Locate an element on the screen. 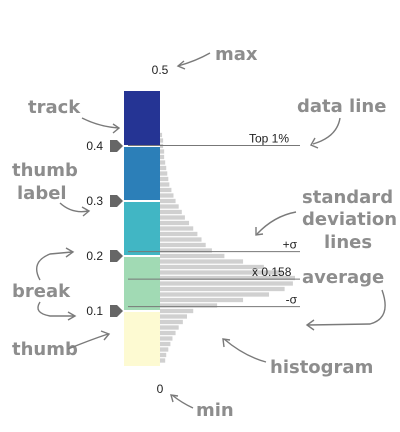  track-annotation: track is located at coordinates (54, 107).